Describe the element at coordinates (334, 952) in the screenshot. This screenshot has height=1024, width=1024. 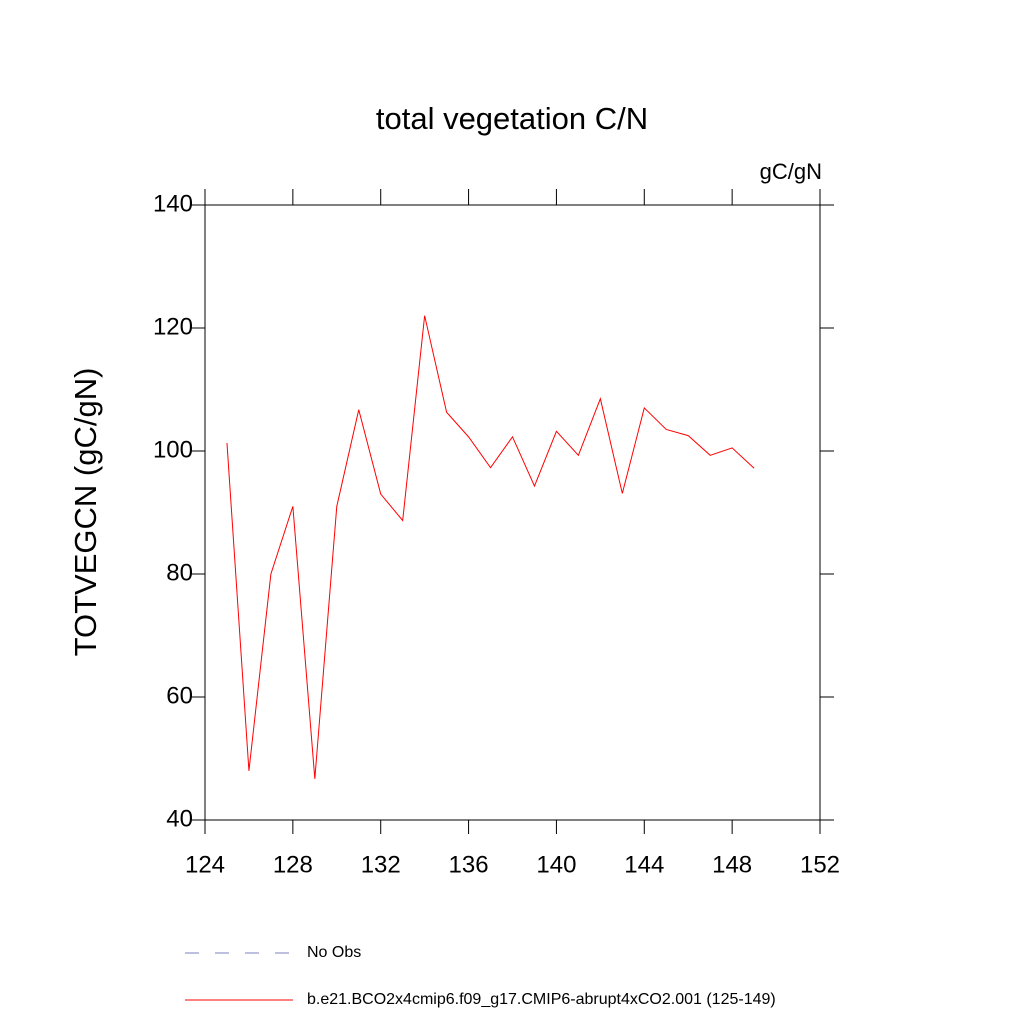
I see `legend-label: No Obs` at that location.